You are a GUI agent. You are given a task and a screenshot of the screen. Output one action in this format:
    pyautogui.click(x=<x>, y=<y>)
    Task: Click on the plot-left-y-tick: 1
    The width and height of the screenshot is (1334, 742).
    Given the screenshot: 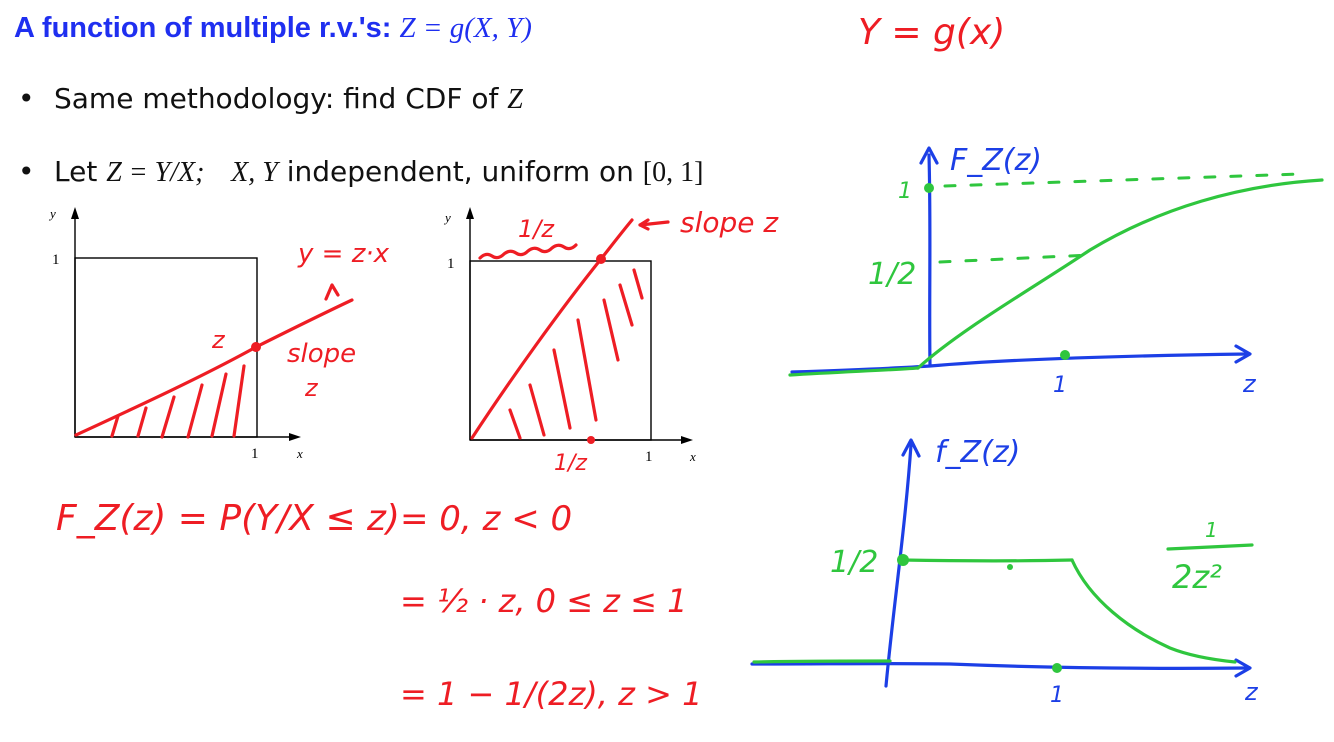 What is the action you would take?
    pyautogui.click(x=56, y=260)
    